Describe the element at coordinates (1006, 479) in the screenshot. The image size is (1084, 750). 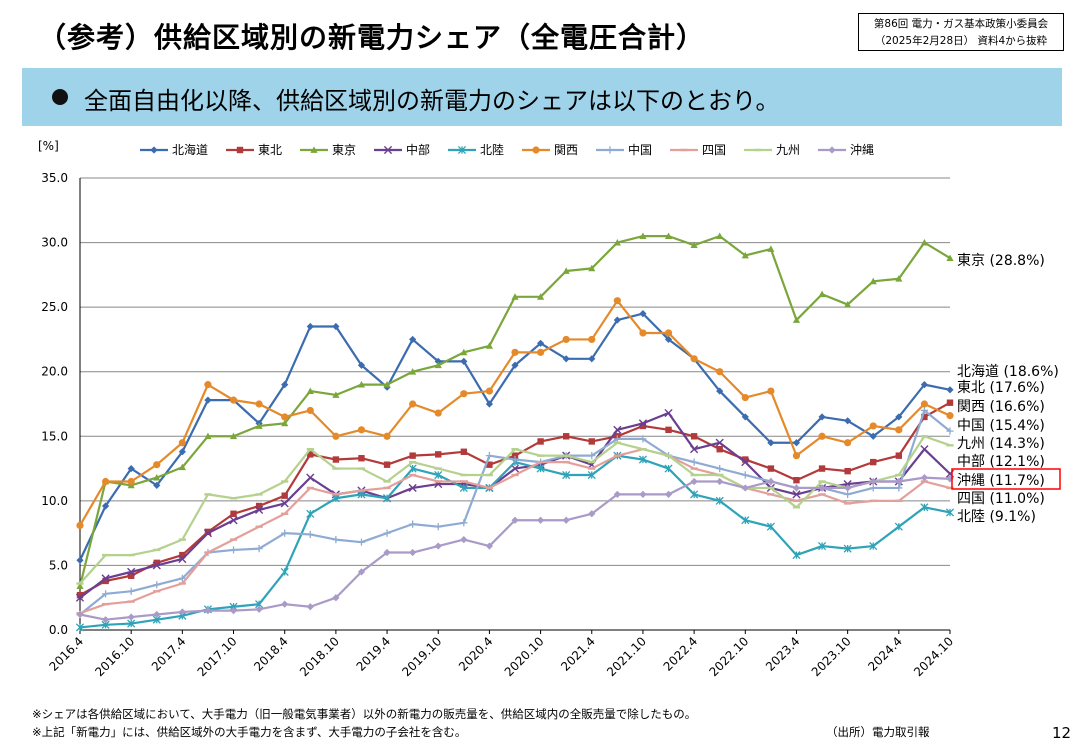
I see `highlight-box` at that location.